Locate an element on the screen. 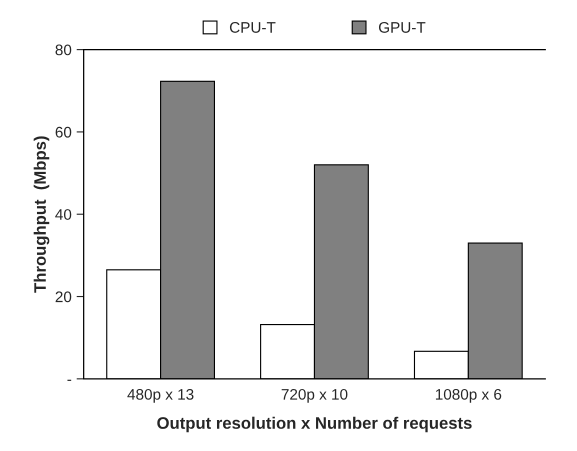  y-tick-label: - is located at coordinates (69, 380).